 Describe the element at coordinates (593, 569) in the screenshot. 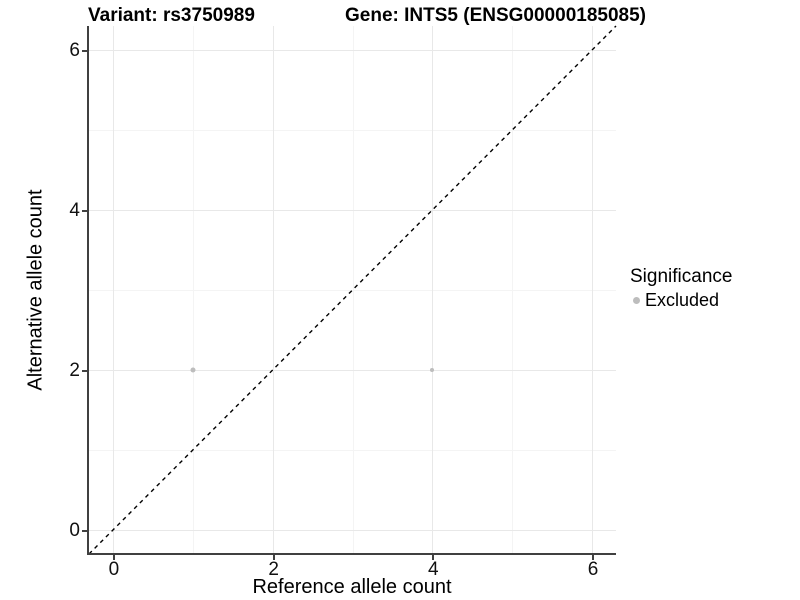

I see `x-tick-label: 6` at that location.